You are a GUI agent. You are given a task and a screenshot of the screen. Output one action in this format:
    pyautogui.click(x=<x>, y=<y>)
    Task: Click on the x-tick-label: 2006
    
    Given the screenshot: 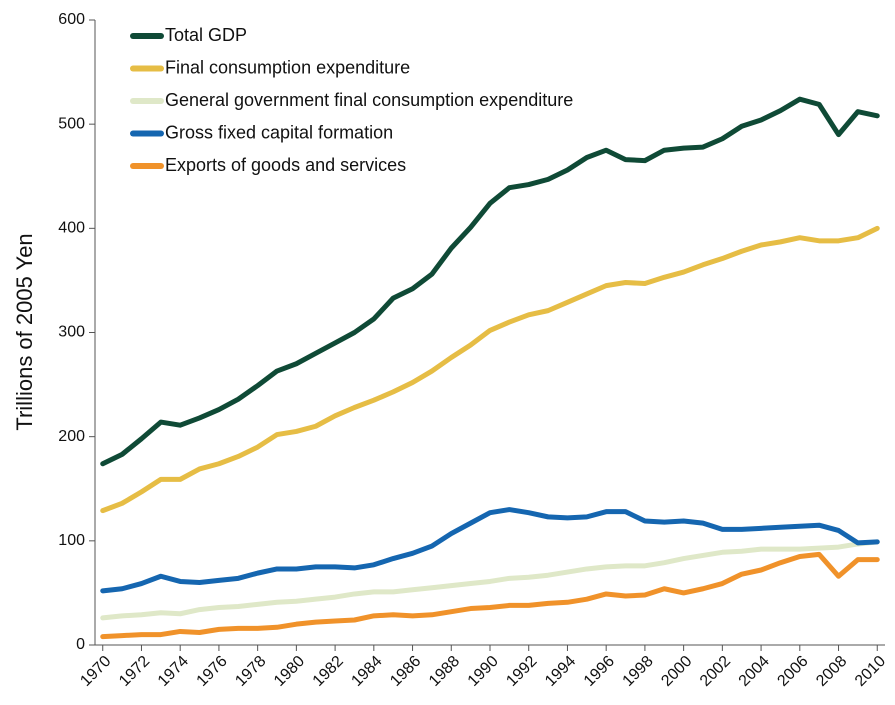 What is the action you would take?
    pyautogui.click(x=792, y=671)
    